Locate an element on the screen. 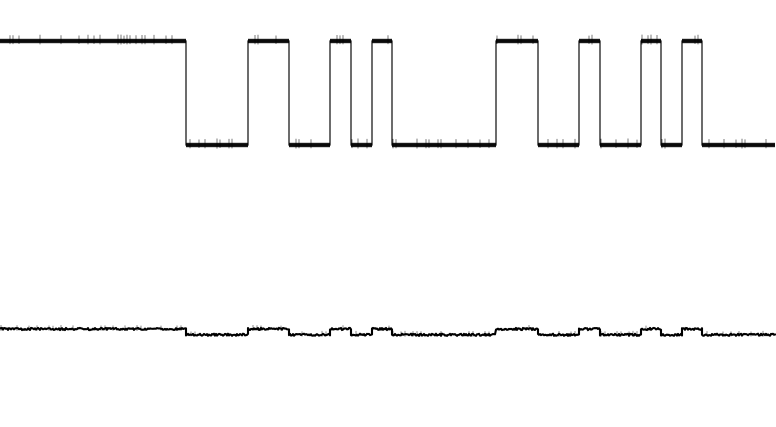 The width and height of the screenshot is (776, 427). analog-trace-line is located at coordinates (388, 331).